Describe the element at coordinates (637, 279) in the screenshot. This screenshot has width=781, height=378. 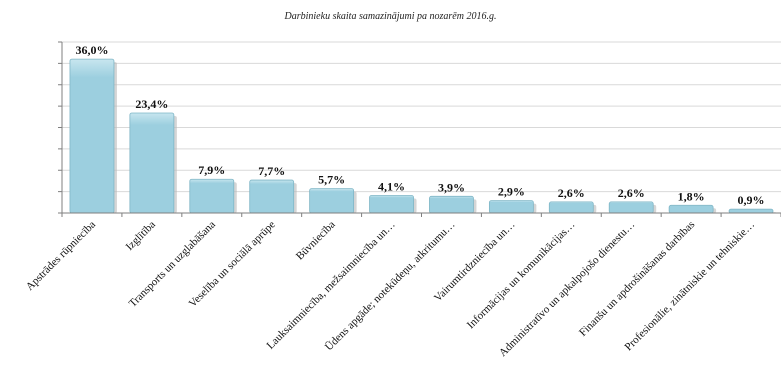
I see `x-tick-label: Finanšu un apdrošināšanas darbības` at that location.